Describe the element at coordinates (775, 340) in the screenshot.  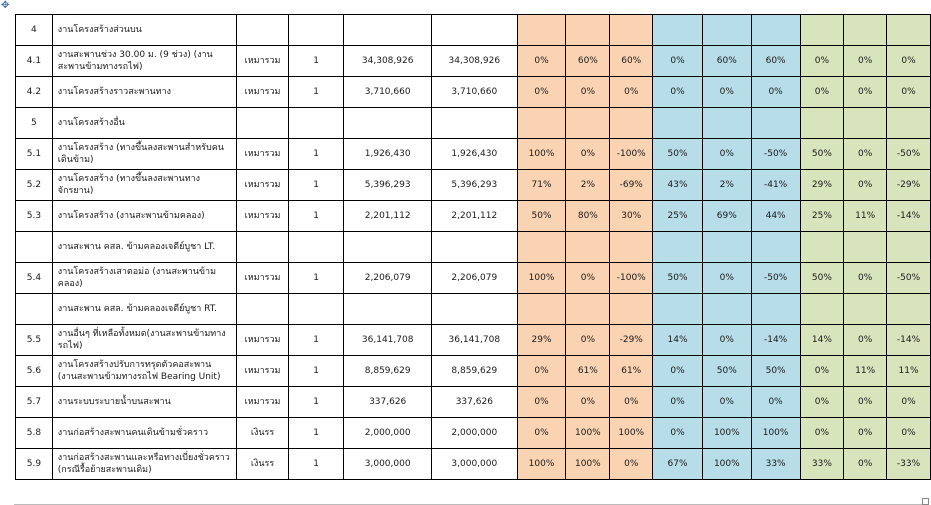
I see `percent-cell-p2-3: -14%` at that location.